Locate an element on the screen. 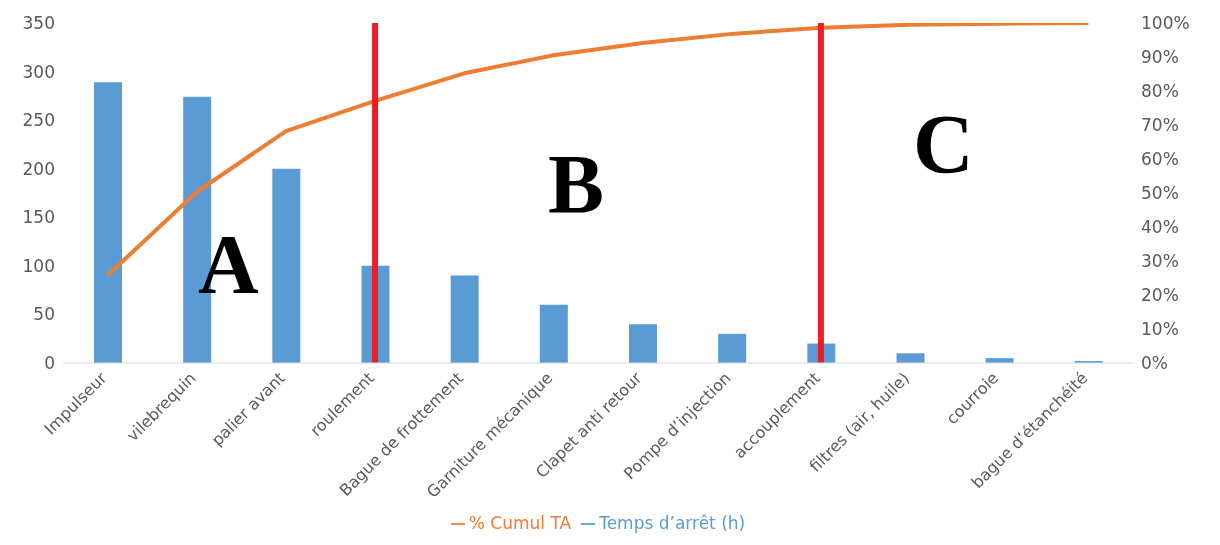 The image size is (1220, 545). y-tick-label: 50 is located at coordinates (44, 314).